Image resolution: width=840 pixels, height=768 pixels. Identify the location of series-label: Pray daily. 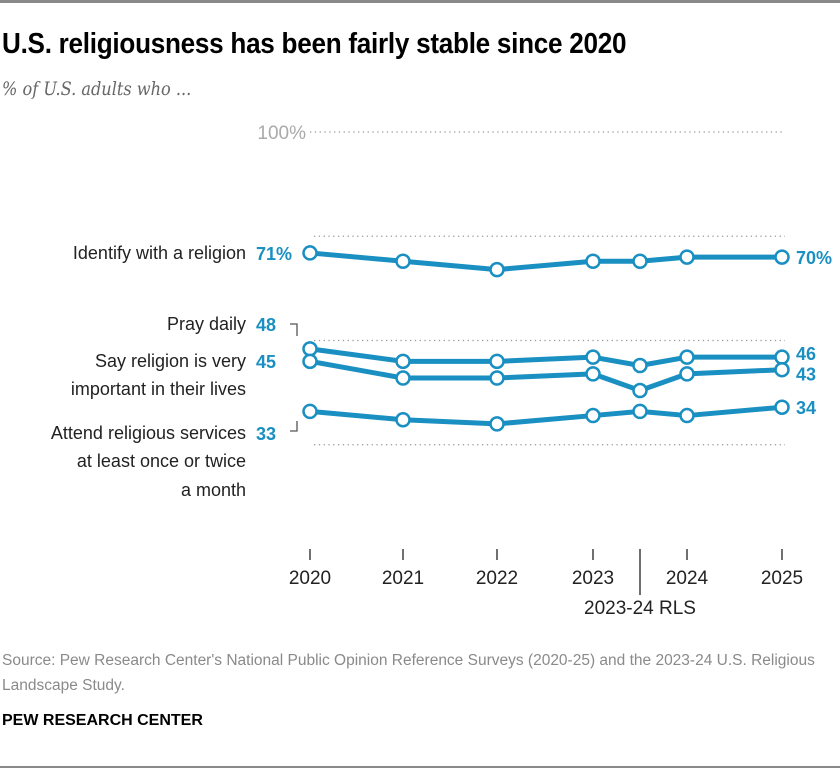
(206, 324).